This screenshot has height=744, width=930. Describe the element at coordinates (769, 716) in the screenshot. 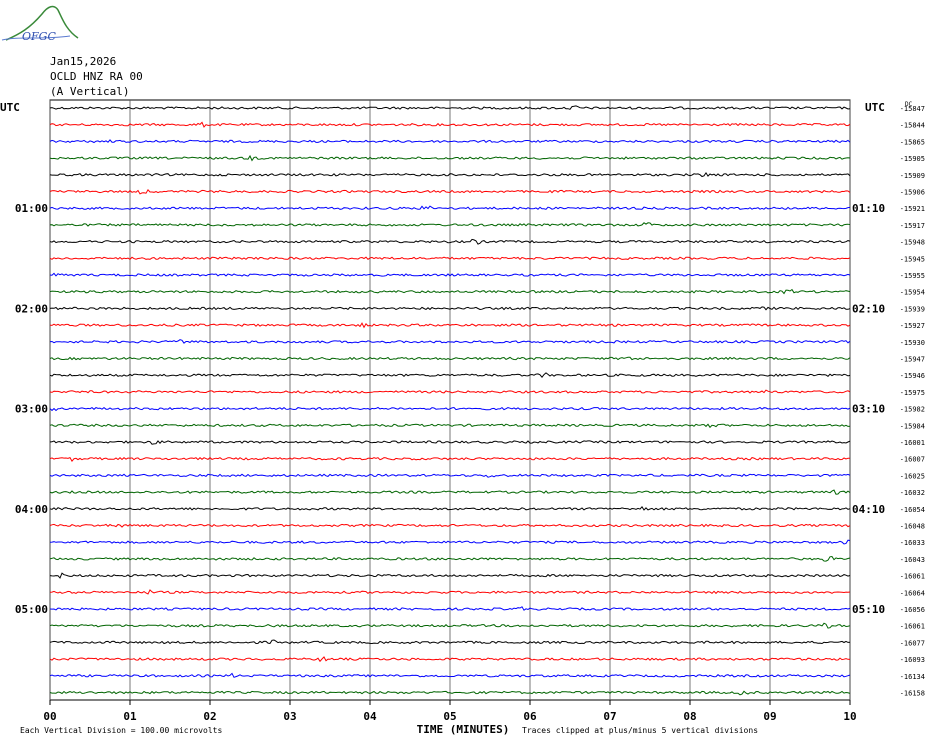

I see `x-tick-label: 09` at that location.